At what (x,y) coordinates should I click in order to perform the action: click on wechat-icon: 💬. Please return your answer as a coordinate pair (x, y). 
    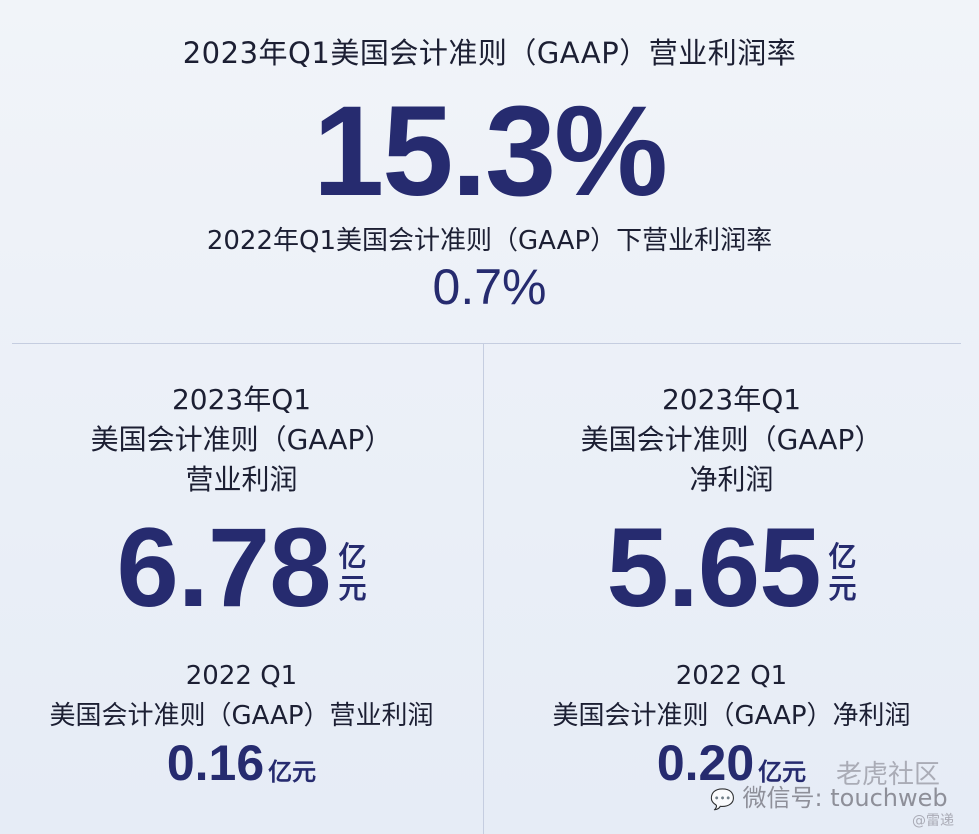
    Looking at the image, I should click on (722, 799).